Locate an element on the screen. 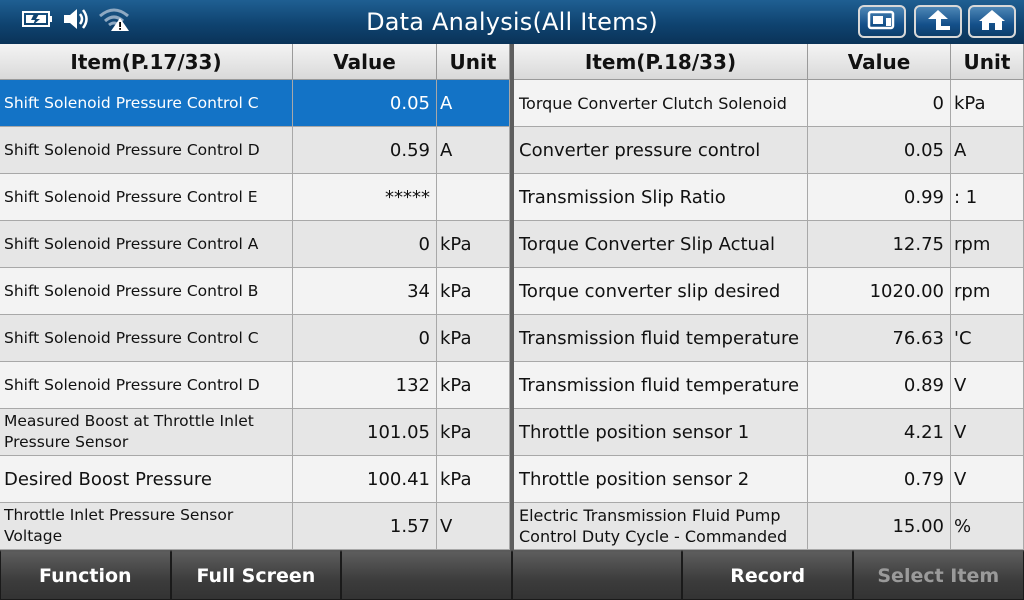 This screenshot has width=1024, height=600. row-value: 0 is located at coordinates (365, 244).